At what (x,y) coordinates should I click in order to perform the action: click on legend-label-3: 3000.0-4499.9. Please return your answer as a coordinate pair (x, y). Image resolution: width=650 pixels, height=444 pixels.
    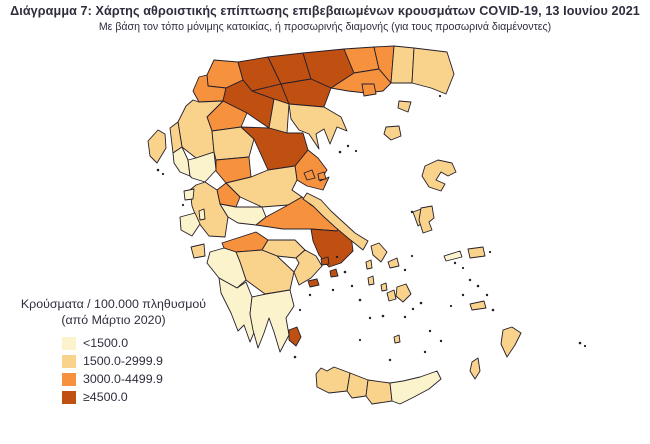
    Looking at the image, I should click on (123, 379).